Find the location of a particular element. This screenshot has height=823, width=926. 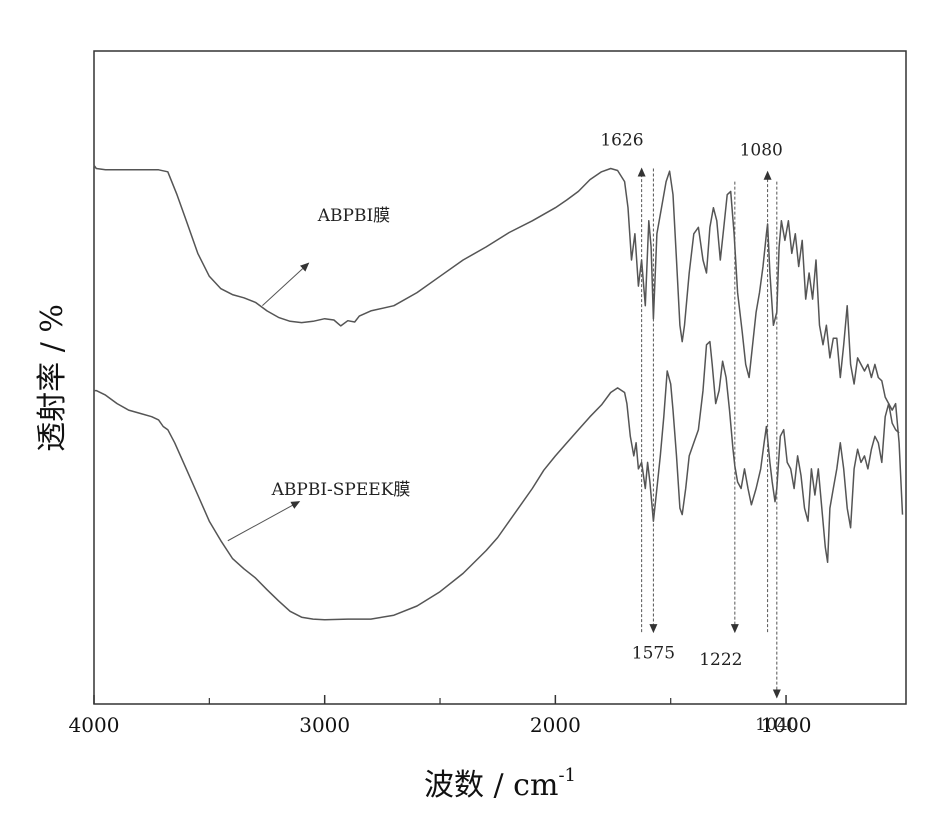

x-axis-title: 波数 / cm-1 is located at coordinates (500, 784).